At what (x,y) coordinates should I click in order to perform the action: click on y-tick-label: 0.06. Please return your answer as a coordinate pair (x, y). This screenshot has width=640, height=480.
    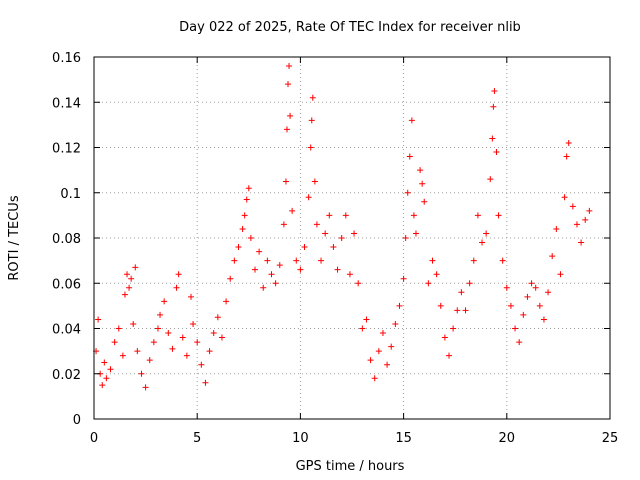
    Looking at the image, I should click on (66, 284).